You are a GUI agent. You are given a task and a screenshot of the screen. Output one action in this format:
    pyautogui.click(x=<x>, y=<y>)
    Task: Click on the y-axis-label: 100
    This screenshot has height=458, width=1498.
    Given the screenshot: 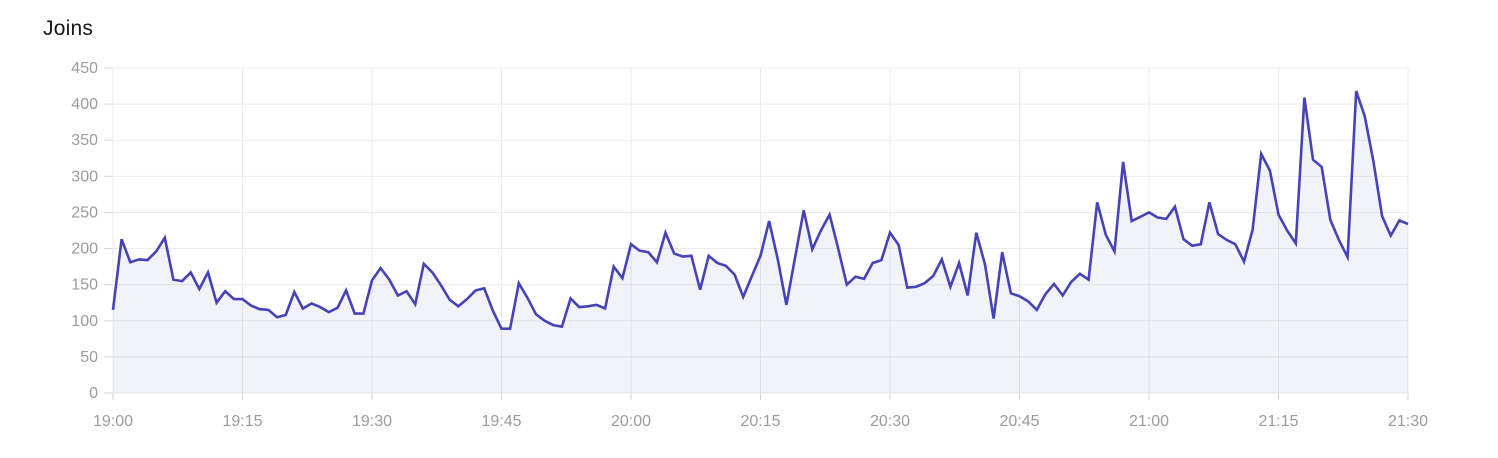 What is the action you would take?
    pyautogui.click(x=84, y=321)
    